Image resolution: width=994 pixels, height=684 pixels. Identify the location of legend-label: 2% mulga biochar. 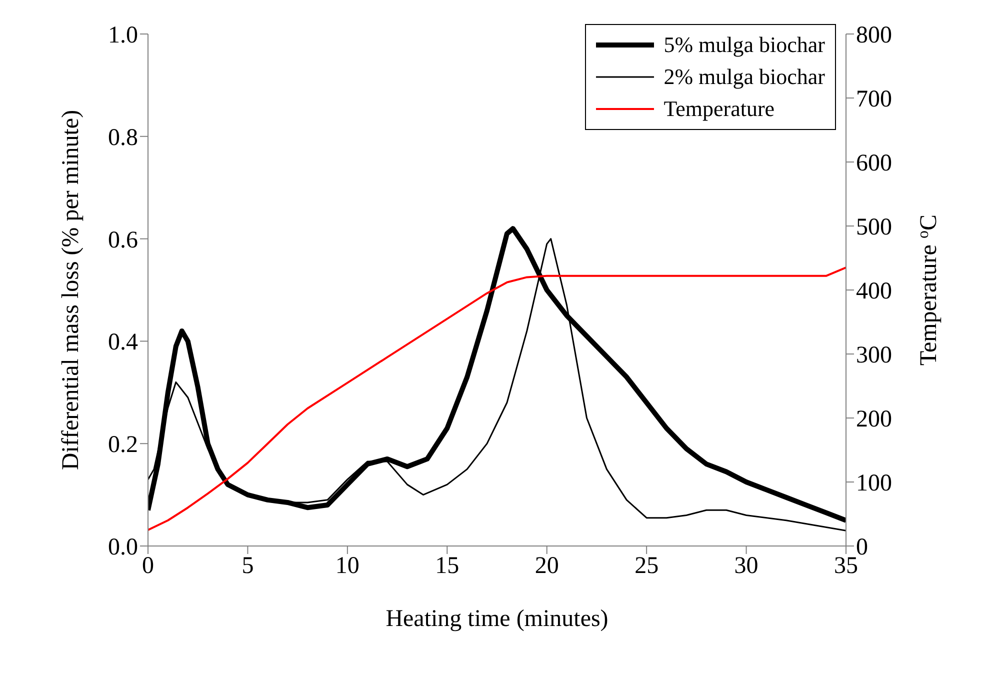
(744, 77).